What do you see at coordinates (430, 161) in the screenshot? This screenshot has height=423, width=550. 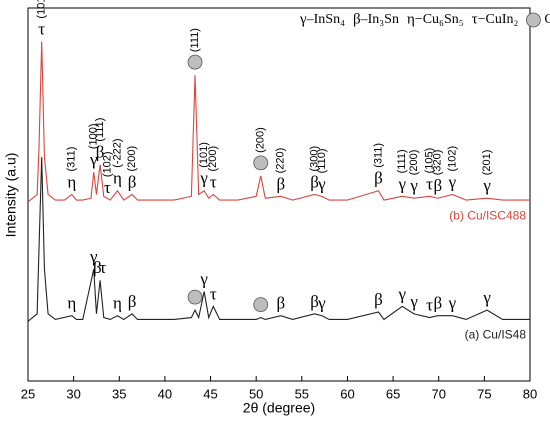 I see `peak-hkl: (105)` at bounding box center [430, 161].